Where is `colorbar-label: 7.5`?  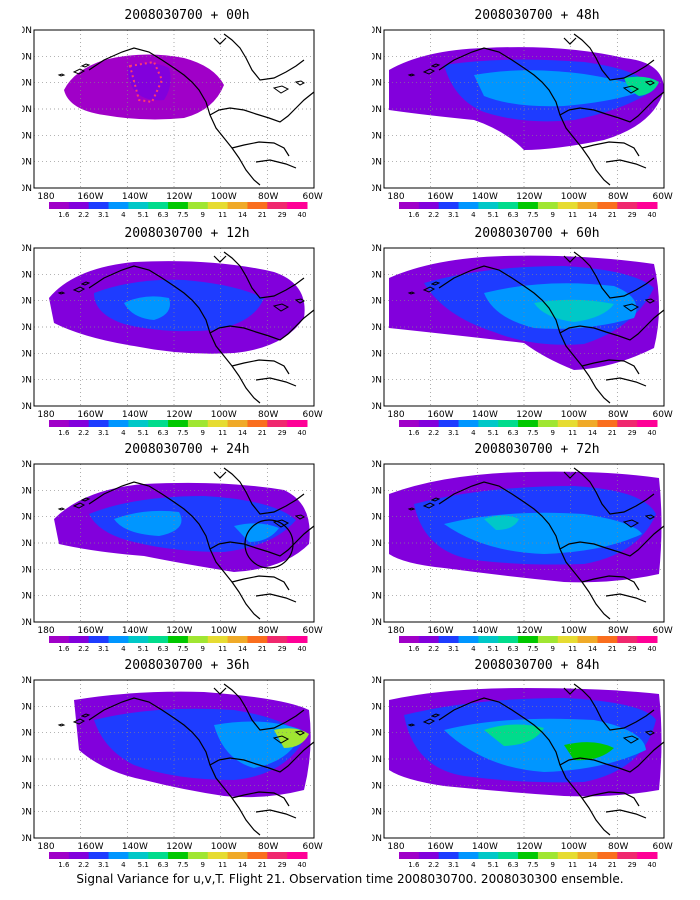
colorbar-label: 7.5 is located at coordinates (182, 215).